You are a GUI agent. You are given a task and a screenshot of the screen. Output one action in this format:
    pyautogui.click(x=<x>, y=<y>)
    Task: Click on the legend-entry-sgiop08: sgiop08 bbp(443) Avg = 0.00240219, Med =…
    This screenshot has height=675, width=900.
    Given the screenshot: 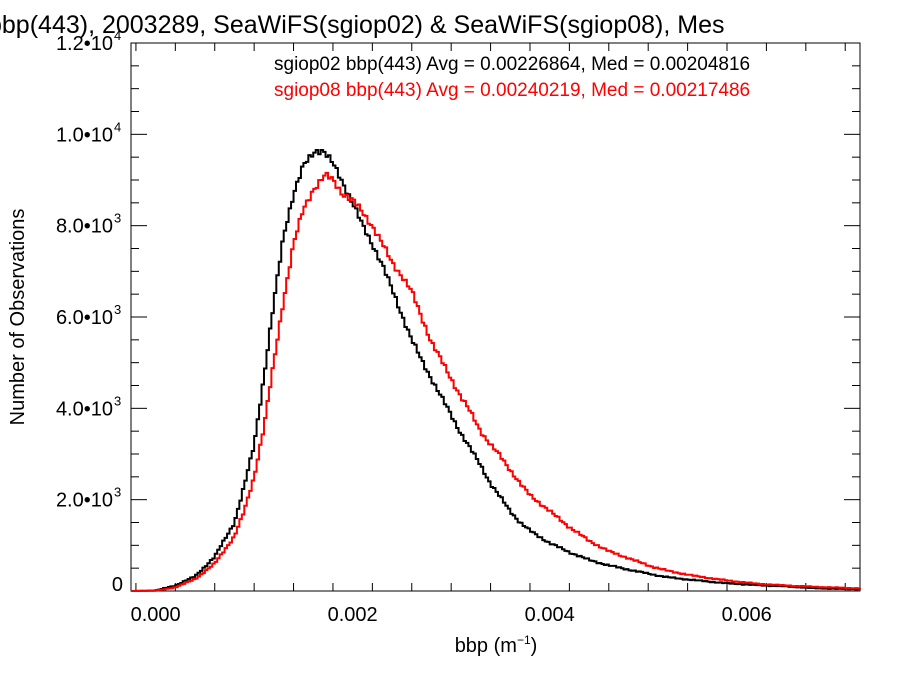 What is the action you would take?
    pyautogui.click(x=512, y=90)
    